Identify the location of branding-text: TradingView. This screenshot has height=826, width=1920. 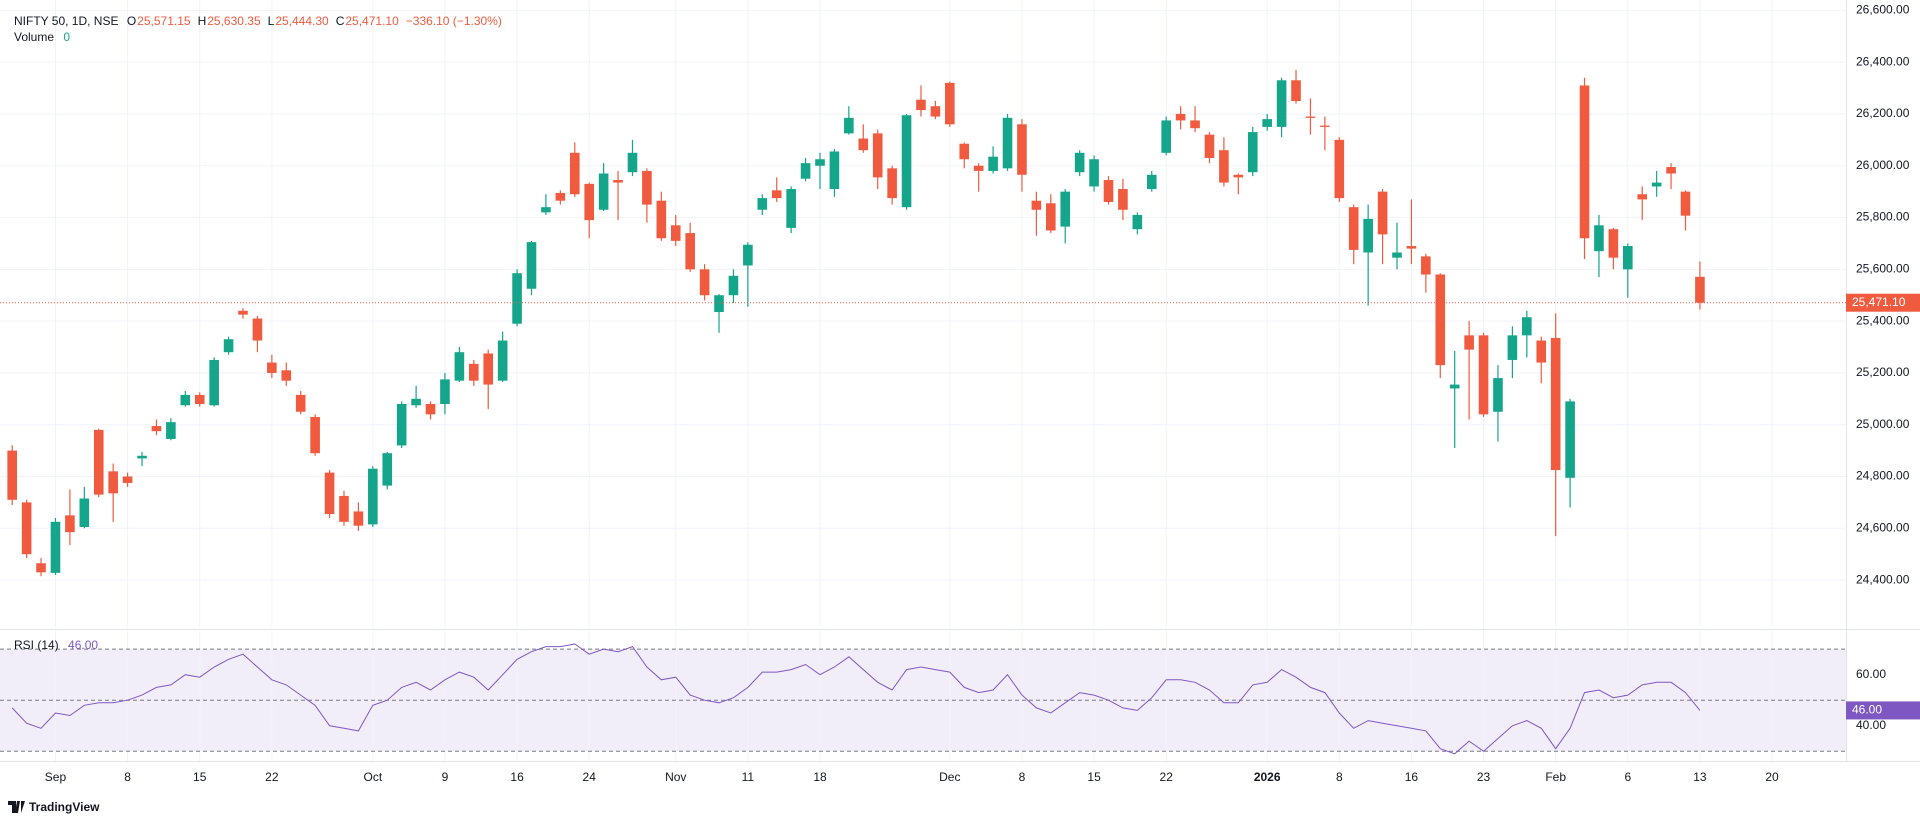
(64, 807).